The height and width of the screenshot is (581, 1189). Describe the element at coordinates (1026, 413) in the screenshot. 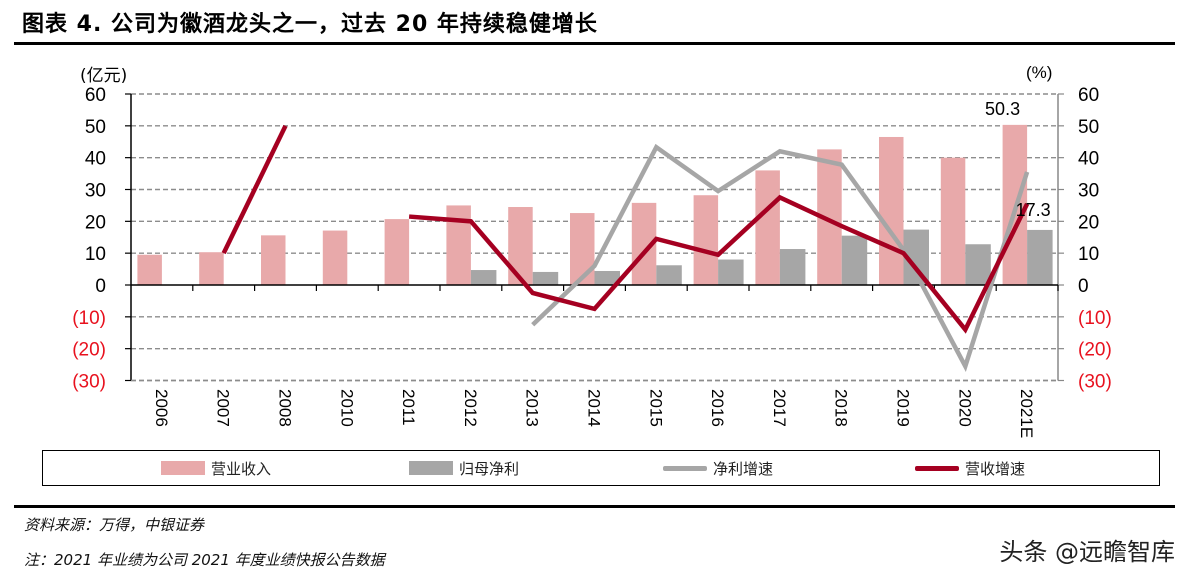

I see `category-label: 2021E` at that location.